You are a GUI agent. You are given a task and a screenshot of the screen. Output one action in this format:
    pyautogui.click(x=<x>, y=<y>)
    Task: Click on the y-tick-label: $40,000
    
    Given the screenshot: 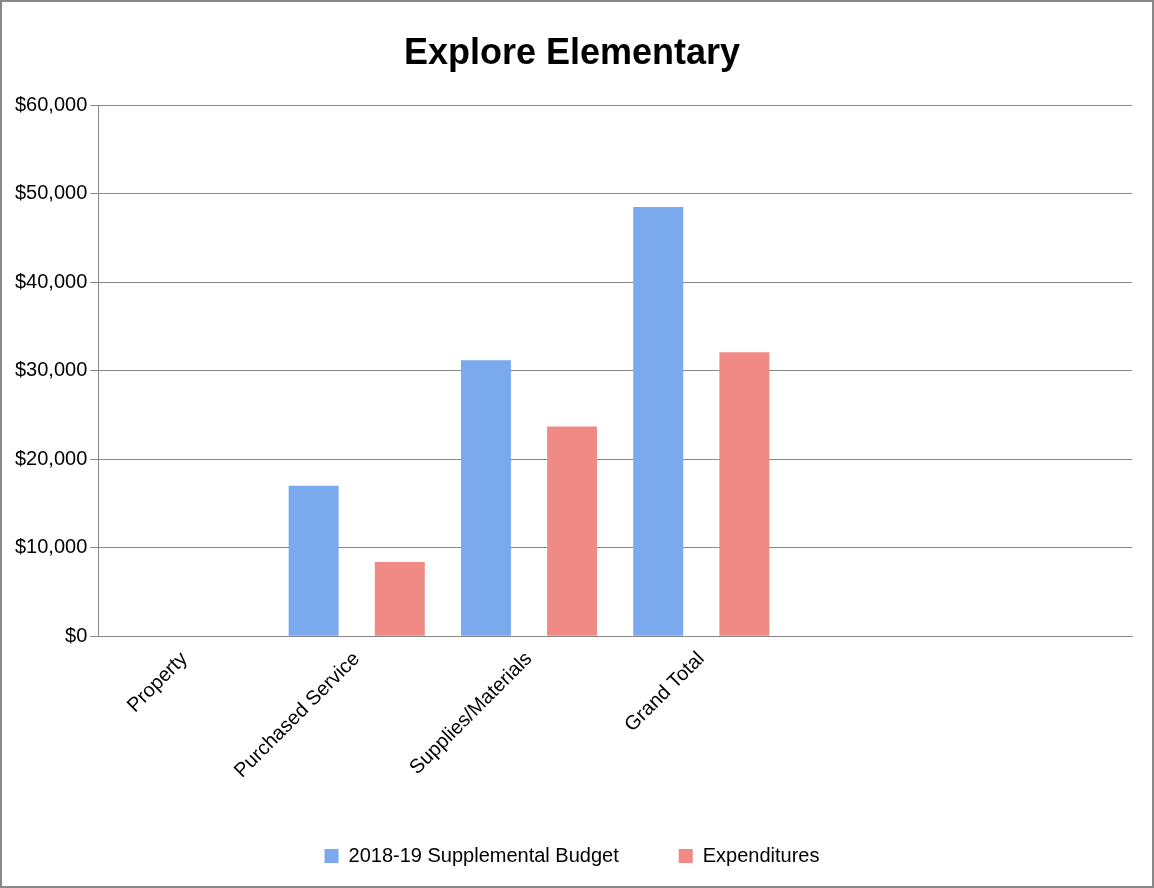 What is the action you would take?
    pyautogui.click(x=51, y=280)
    